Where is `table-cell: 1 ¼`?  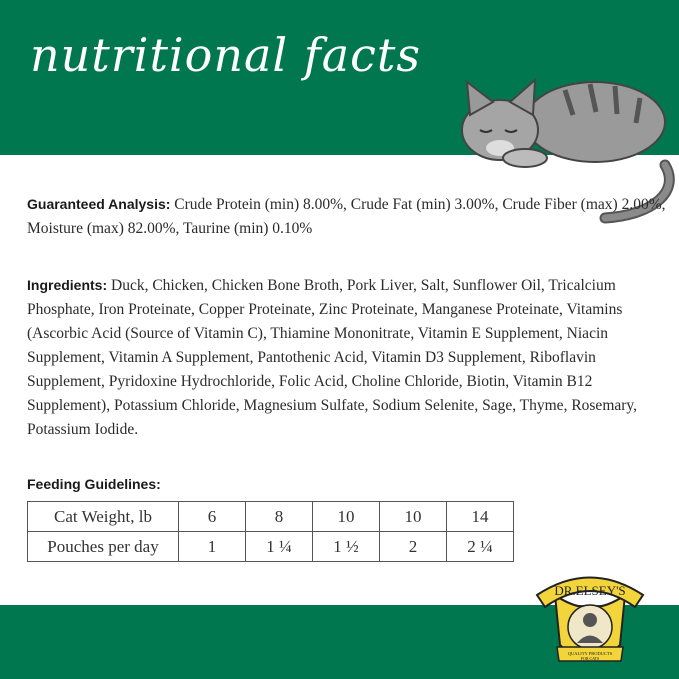
table-cell: 1 ¼ is located at coordinates (279, 546).